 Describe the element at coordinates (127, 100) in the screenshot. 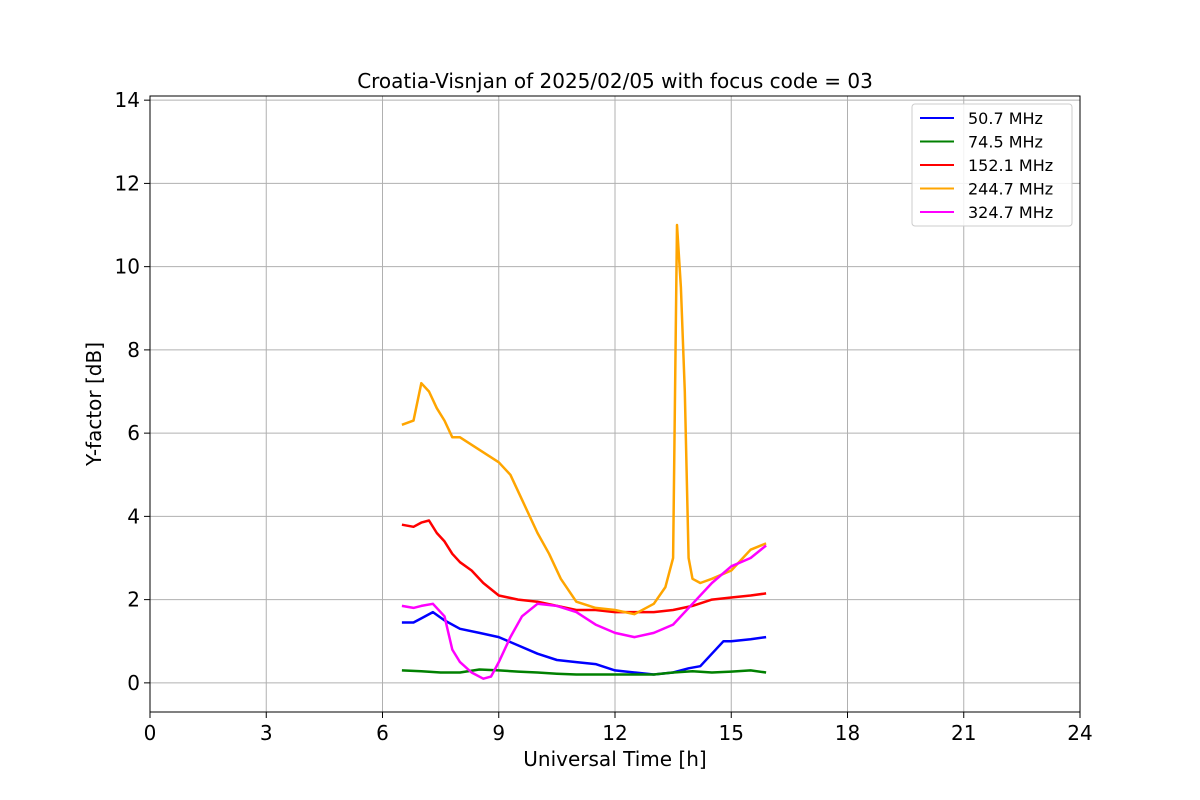

I see `y-tick-label: 14` at that location.